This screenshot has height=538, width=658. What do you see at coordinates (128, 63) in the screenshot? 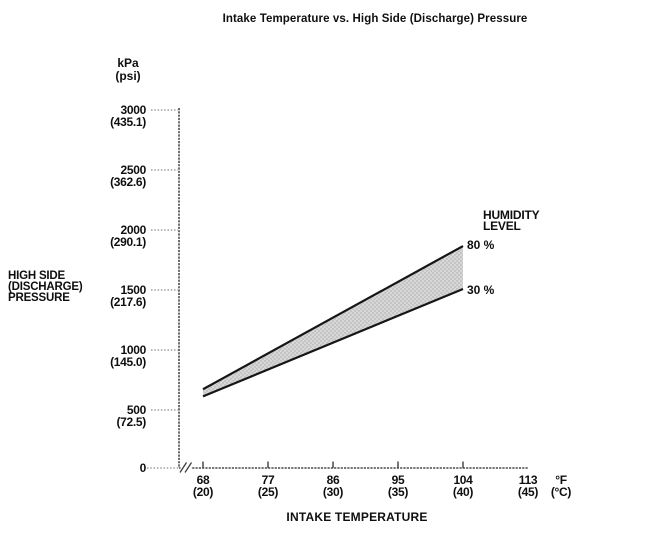
I see `y-axis-unit-kpa: kPa` at bounding box center [128, 63].